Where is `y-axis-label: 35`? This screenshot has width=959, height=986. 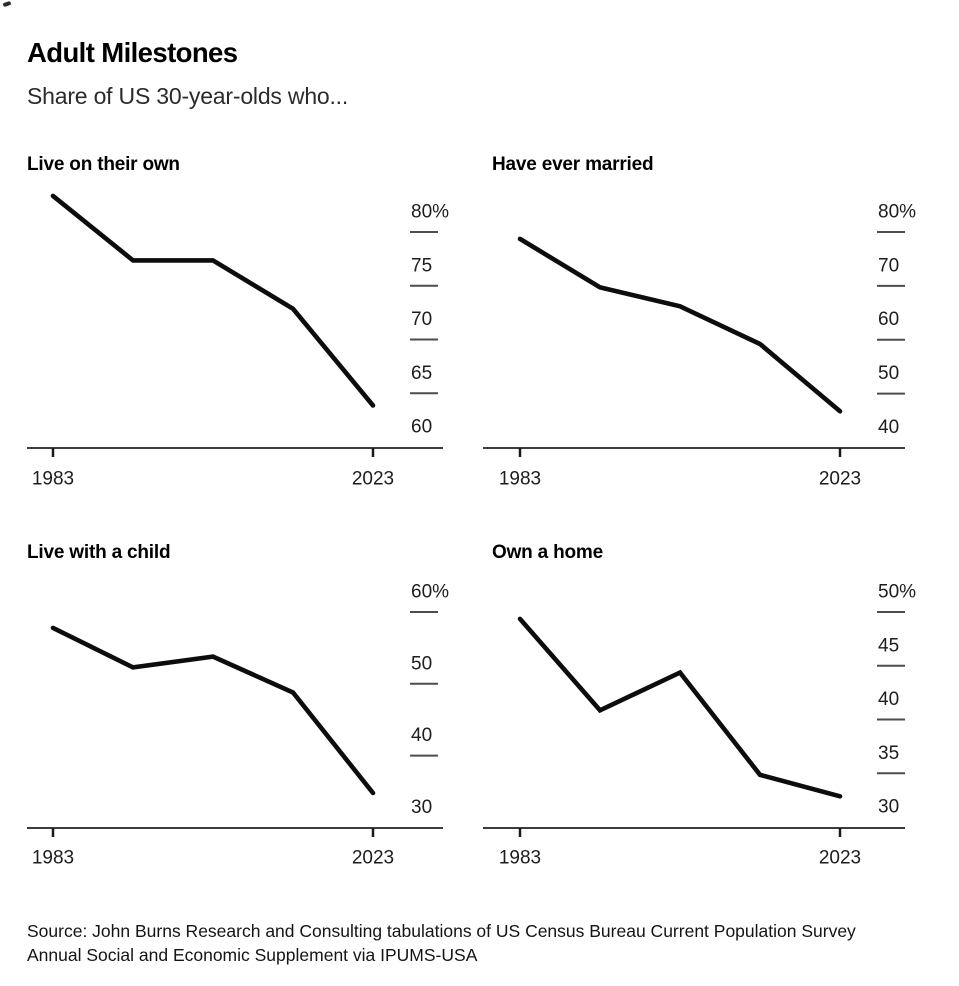 y-axis-label: 35 is located at coordinates (888, 753).